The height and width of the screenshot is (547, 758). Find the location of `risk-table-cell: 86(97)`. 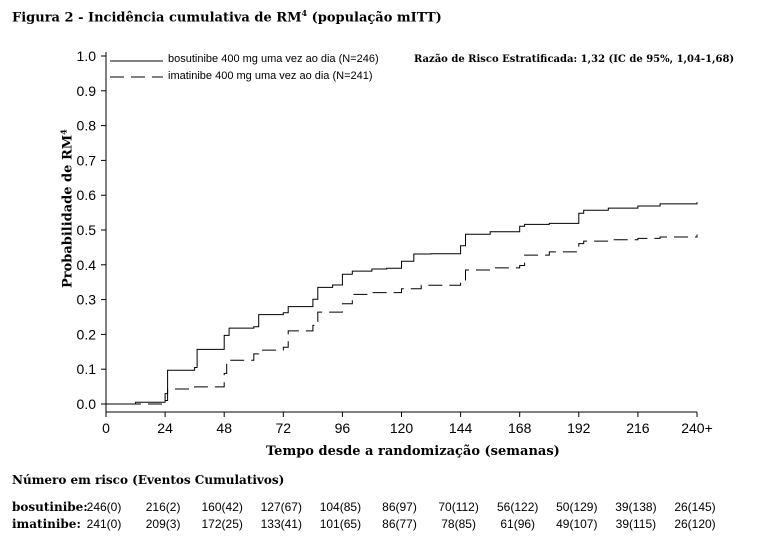

risk-table-cell: 86(97) is located at coordinates (399, 507).